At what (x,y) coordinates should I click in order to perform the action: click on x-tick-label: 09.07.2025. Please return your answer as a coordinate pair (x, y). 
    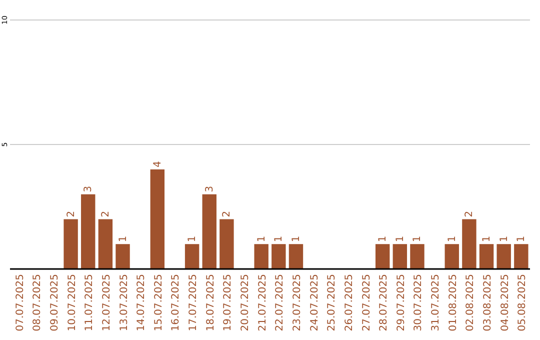
    Looking at the image, I should click on (54, 303).